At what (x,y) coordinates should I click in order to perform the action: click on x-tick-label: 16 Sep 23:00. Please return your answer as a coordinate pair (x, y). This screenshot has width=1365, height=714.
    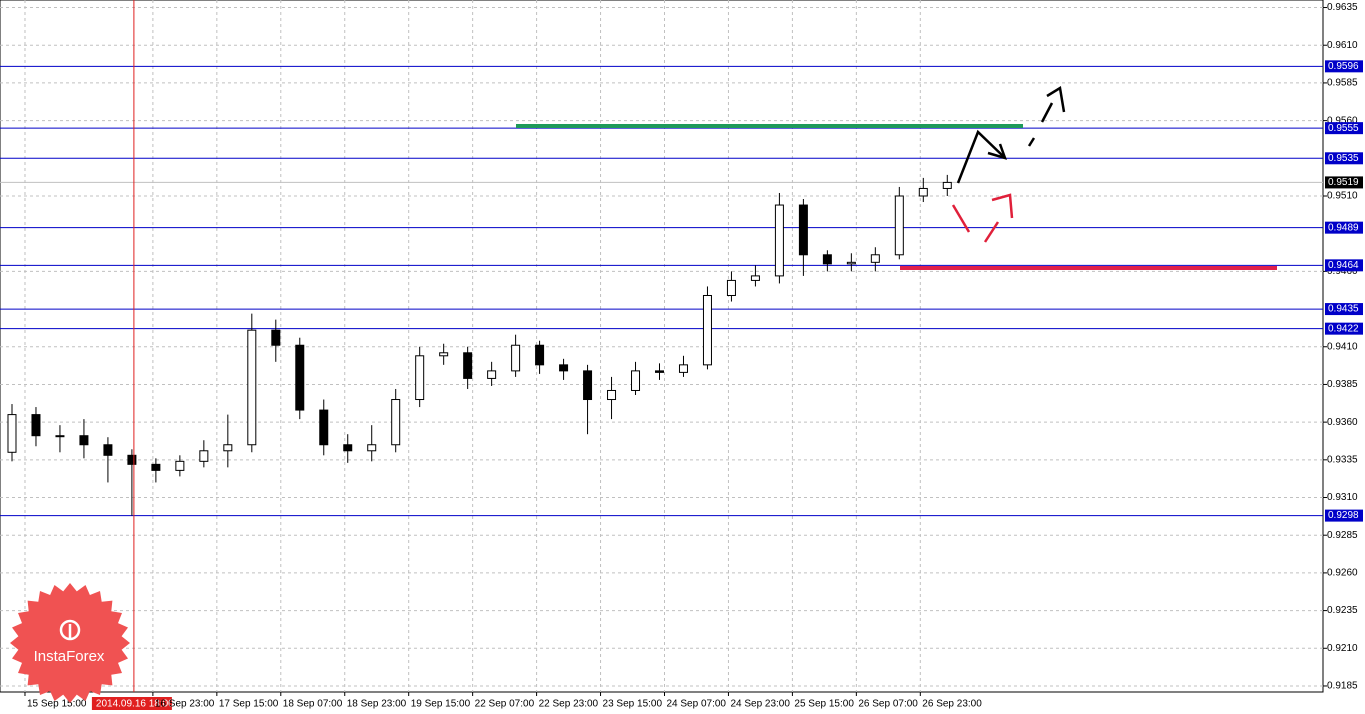
    Looking at the image, I should click on (185, 704).